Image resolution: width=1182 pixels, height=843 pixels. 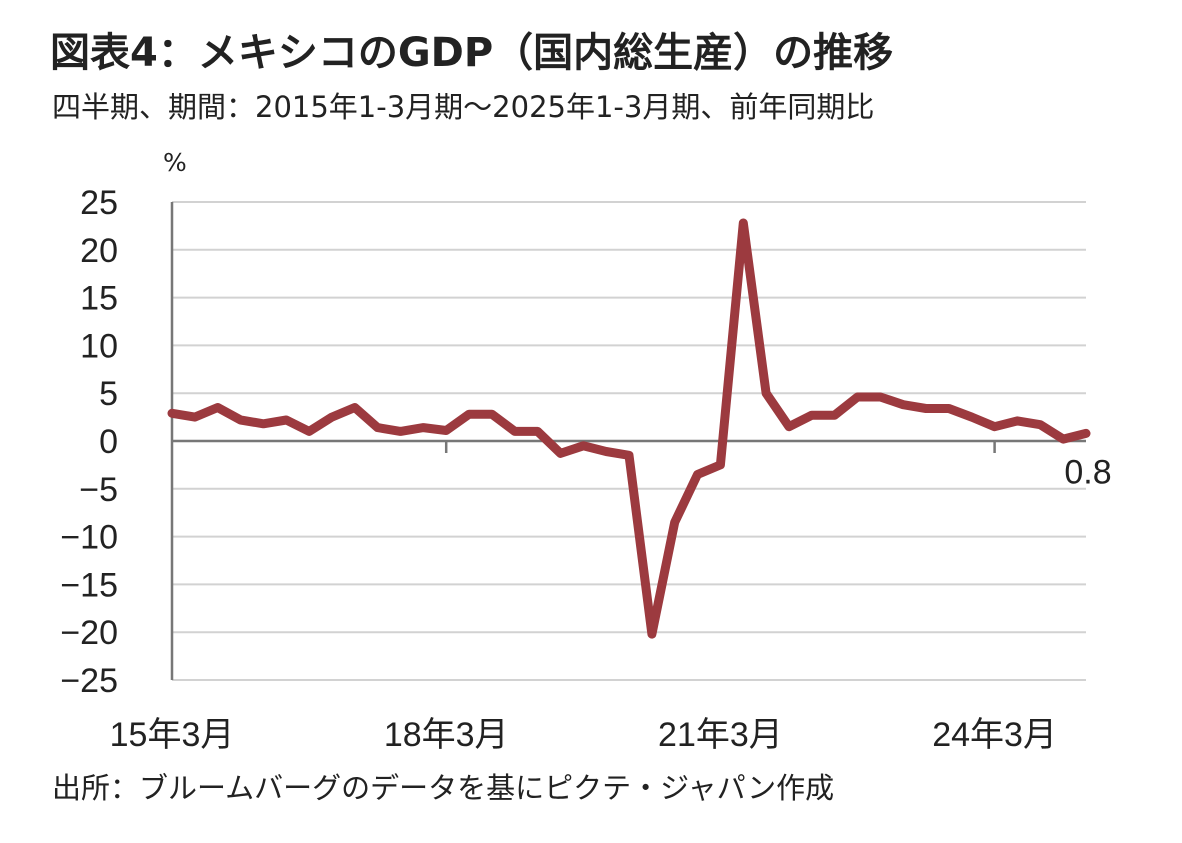 I want to click on last-value-label: 0.8, so click(x=1087, y=472).